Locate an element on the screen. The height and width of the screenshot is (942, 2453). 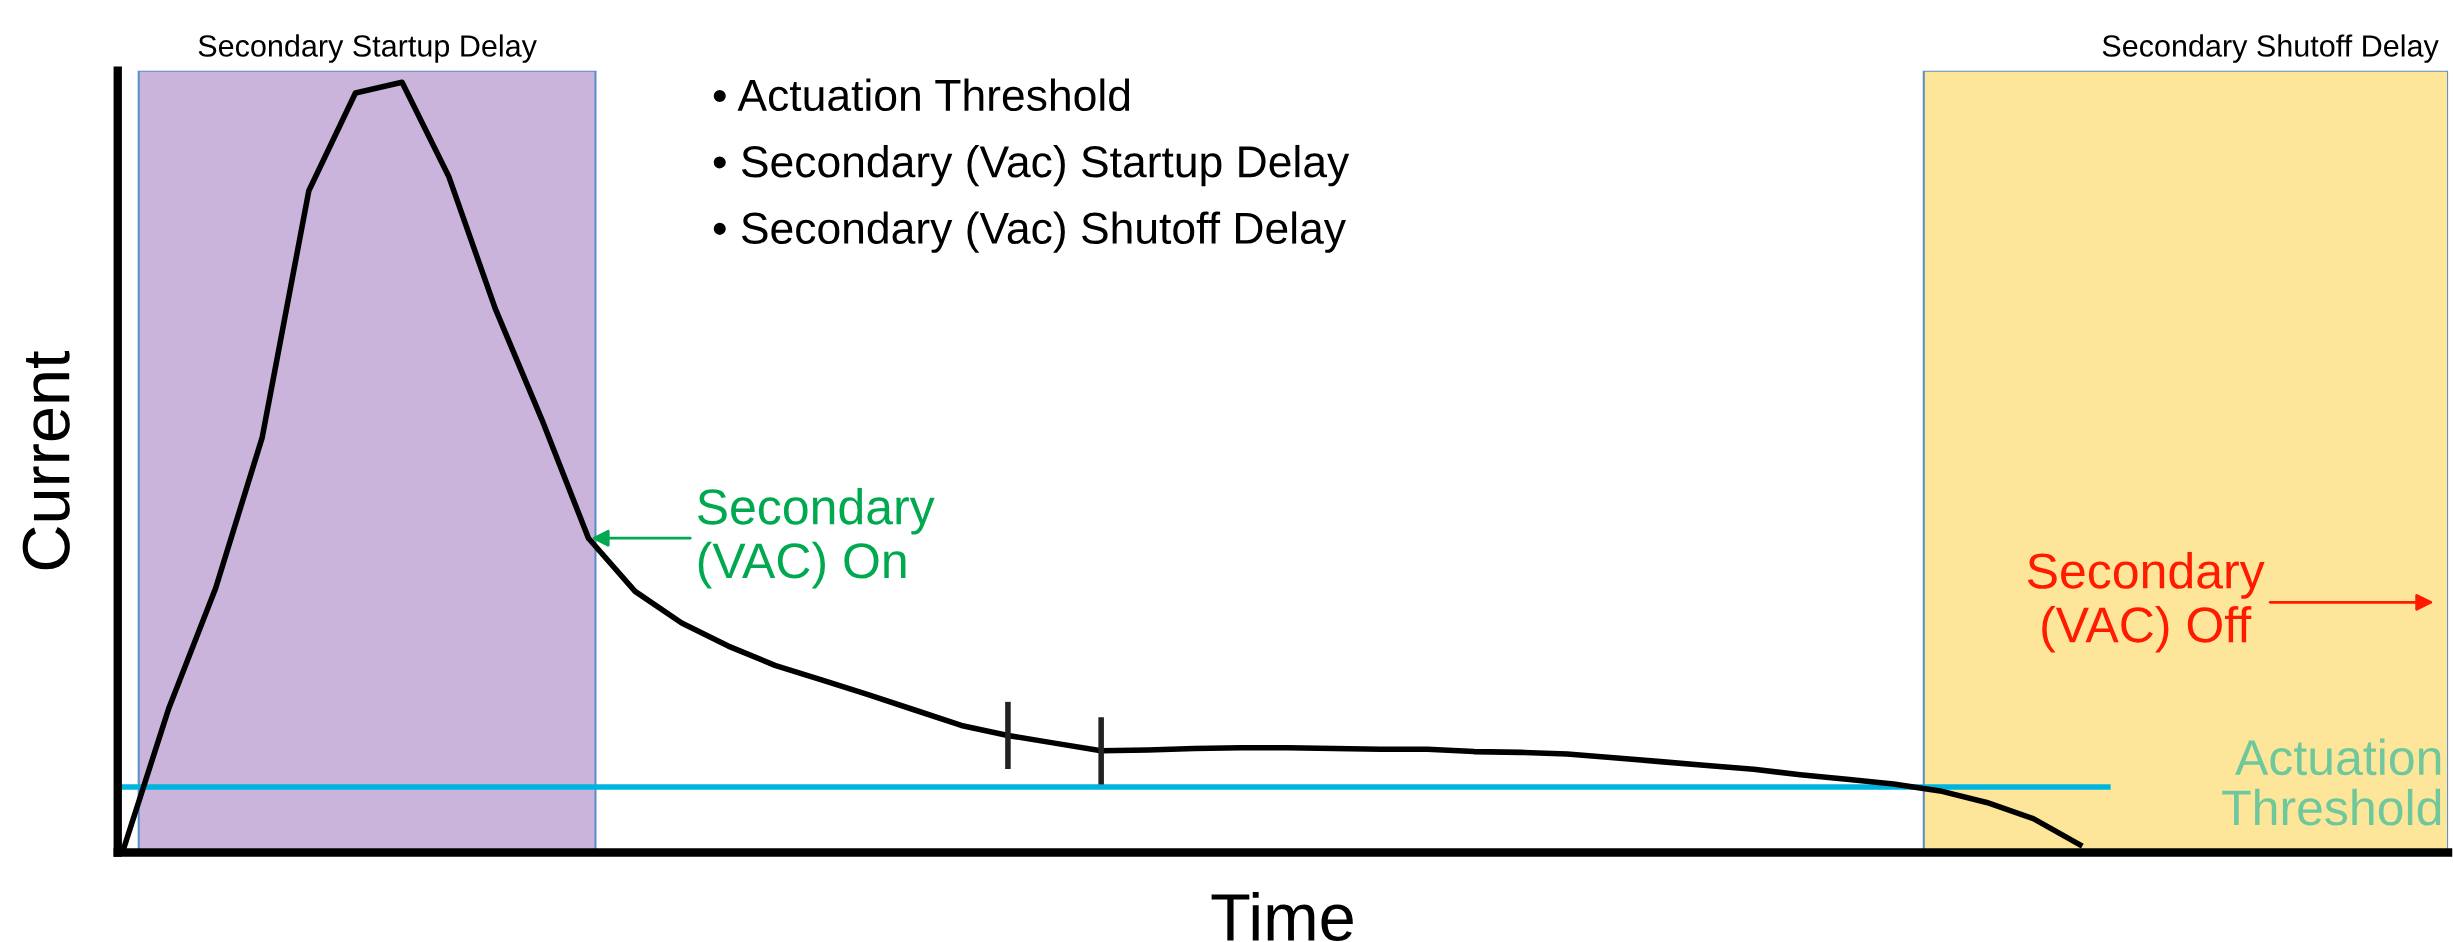
ref-line-label: Actuation Threshold is located at coordinates (2331, 782).